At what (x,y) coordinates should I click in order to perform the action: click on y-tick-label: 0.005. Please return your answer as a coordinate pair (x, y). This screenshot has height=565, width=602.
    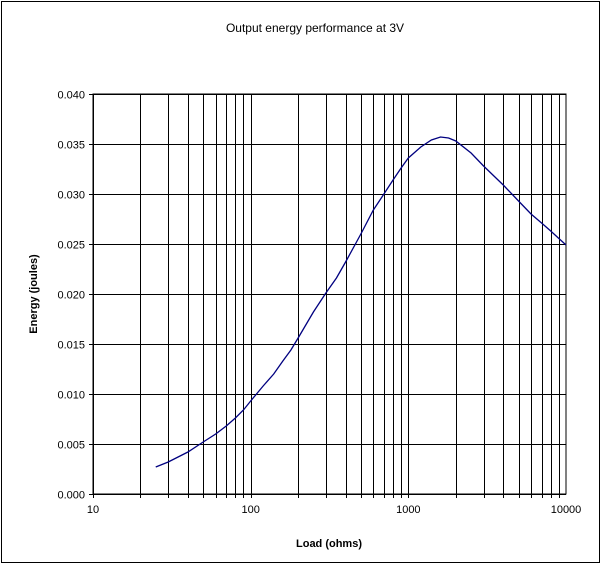
    Looking at the image, I should click on (71, 446).